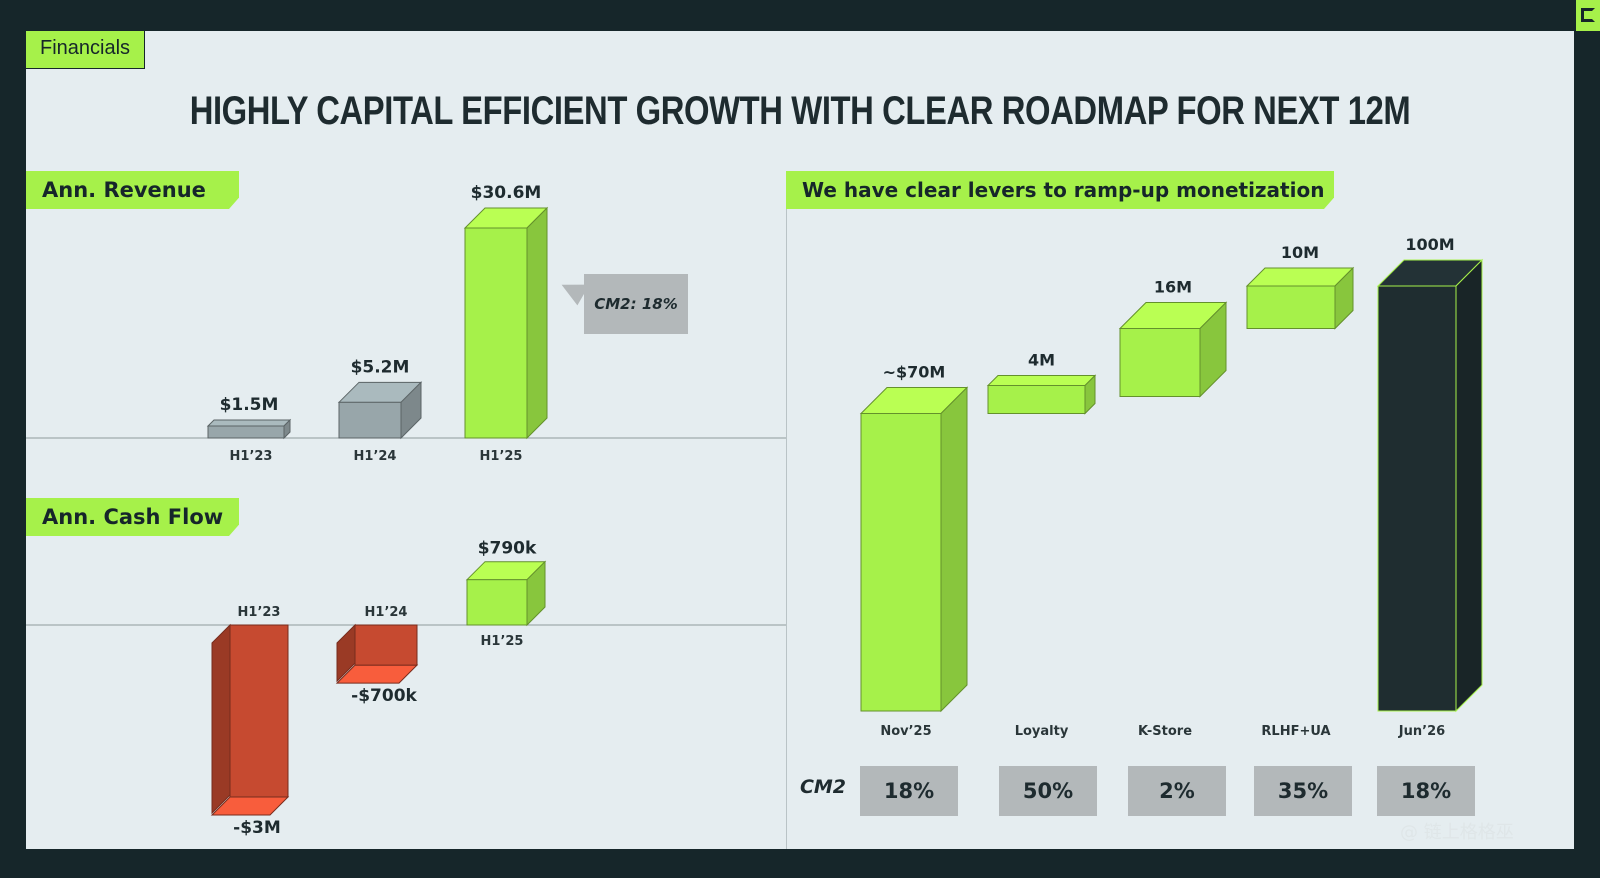  What do you see at coordinates (1300, 252) in the screenshot?
I see `levers-value-label: 10M` at bounding box center [1300, 252].